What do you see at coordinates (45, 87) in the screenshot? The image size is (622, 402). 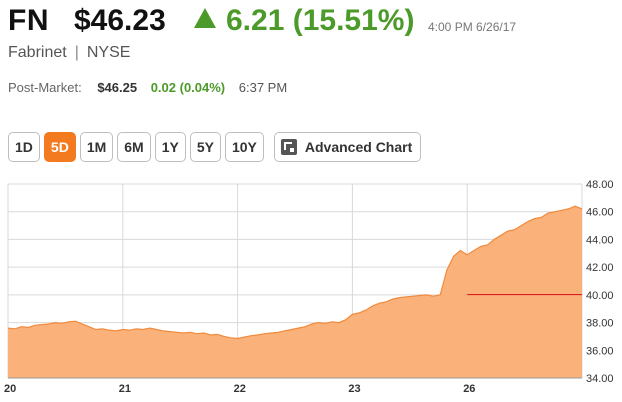 I see `post-market-label: Post-Market:` at bounding box center [45, 87].